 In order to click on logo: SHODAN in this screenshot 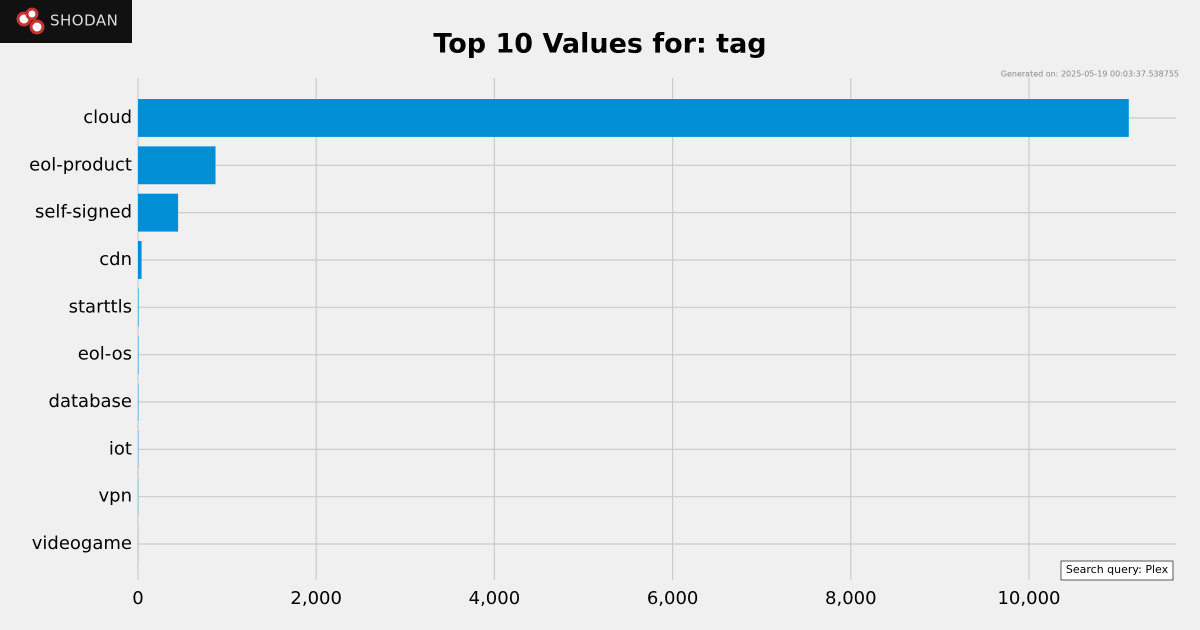, I will do `click(66, 21)`.